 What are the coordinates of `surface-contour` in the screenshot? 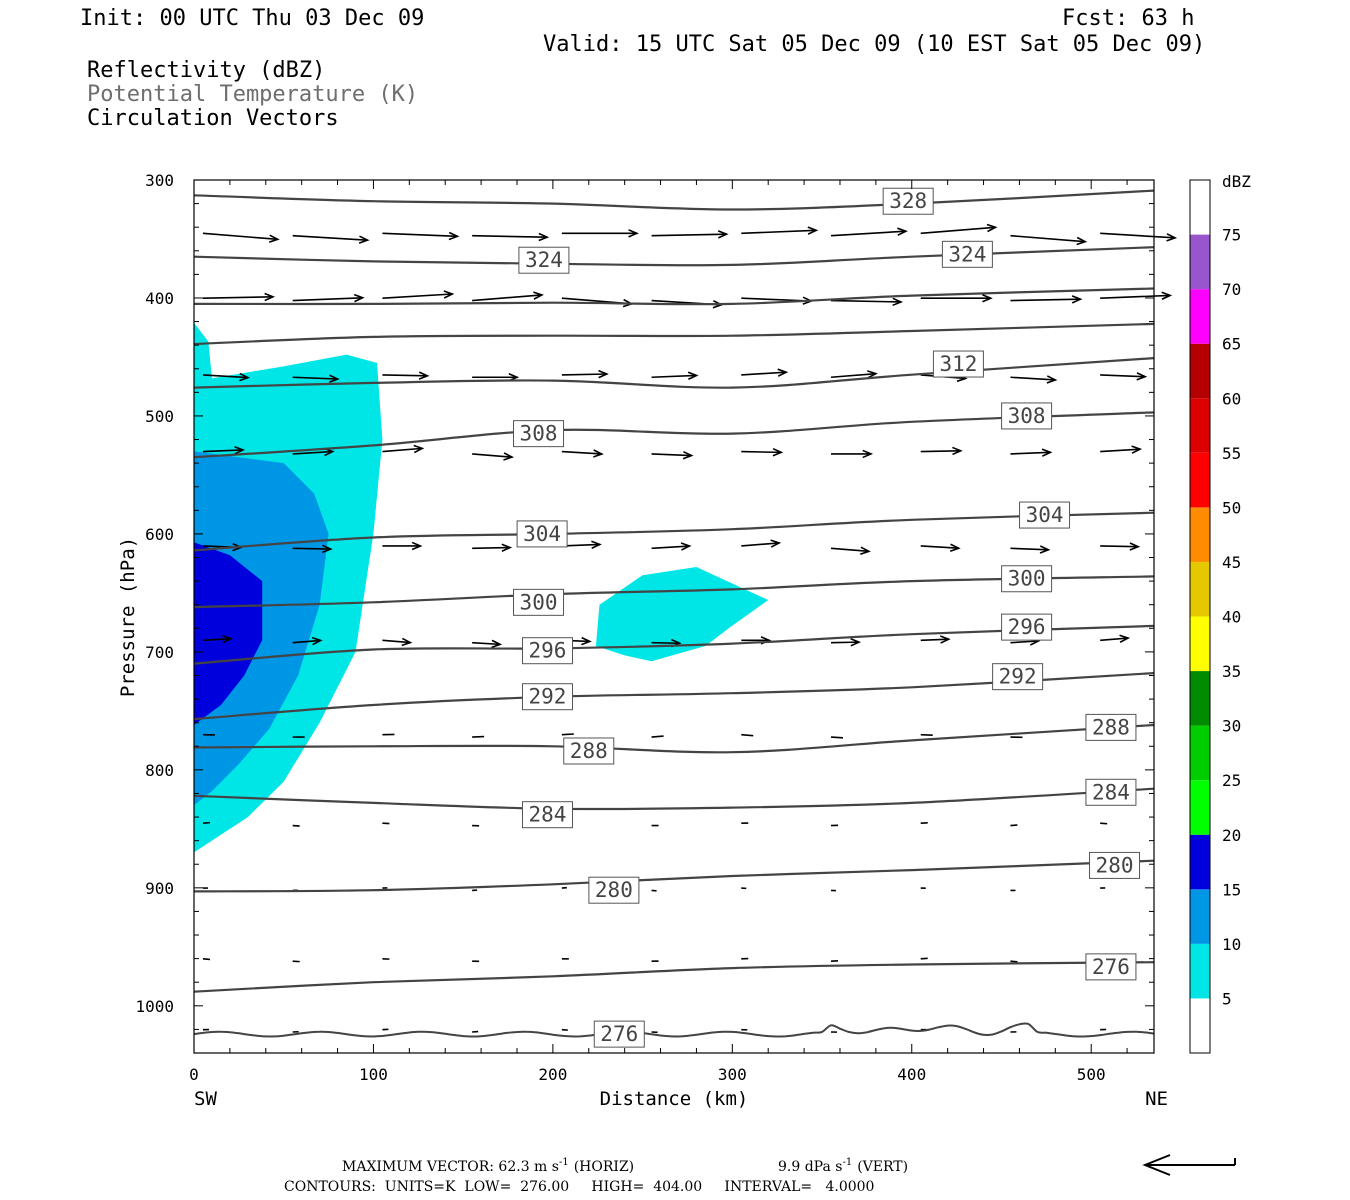 It's located at (674, 1030).